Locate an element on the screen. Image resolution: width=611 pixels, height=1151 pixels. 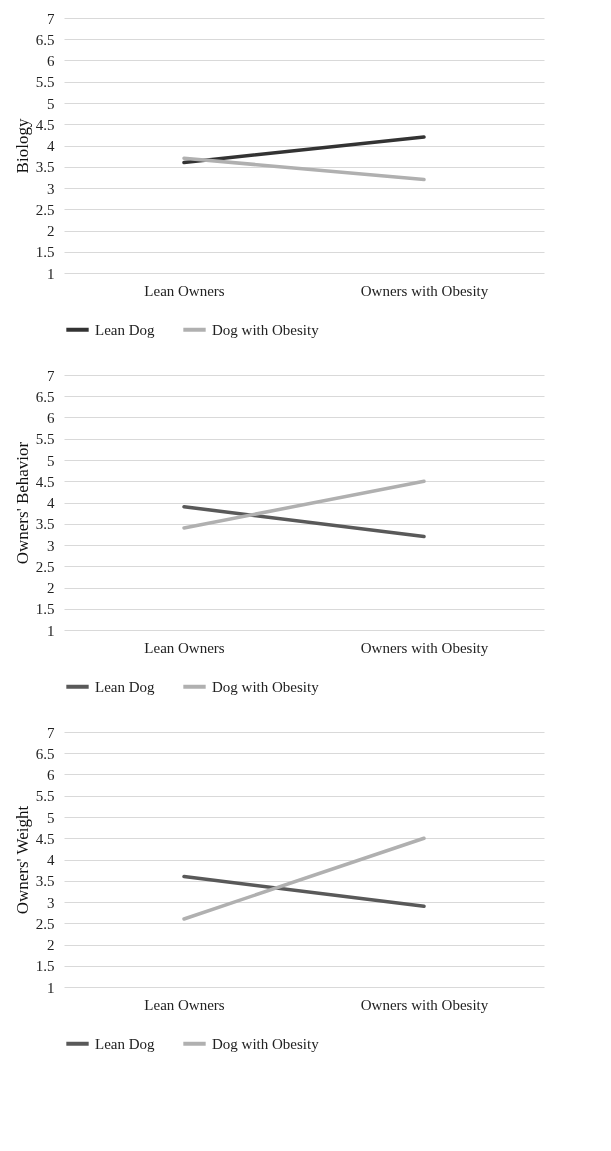
y-axis-title: Biology is located at coordinates (22, 146).